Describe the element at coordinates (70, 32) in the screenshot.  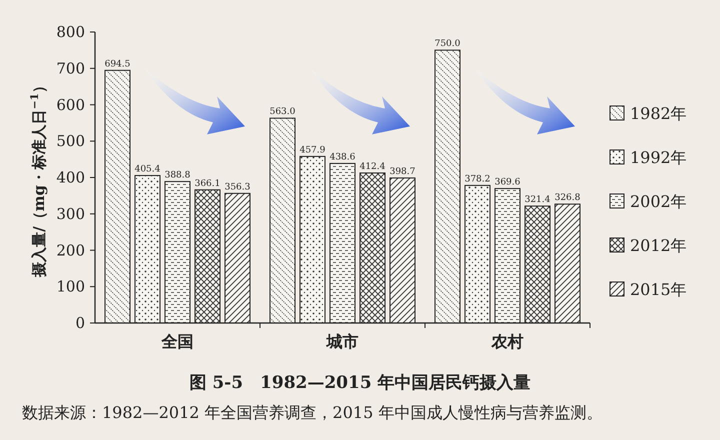
I see `y-tick-label: 800` at that location.